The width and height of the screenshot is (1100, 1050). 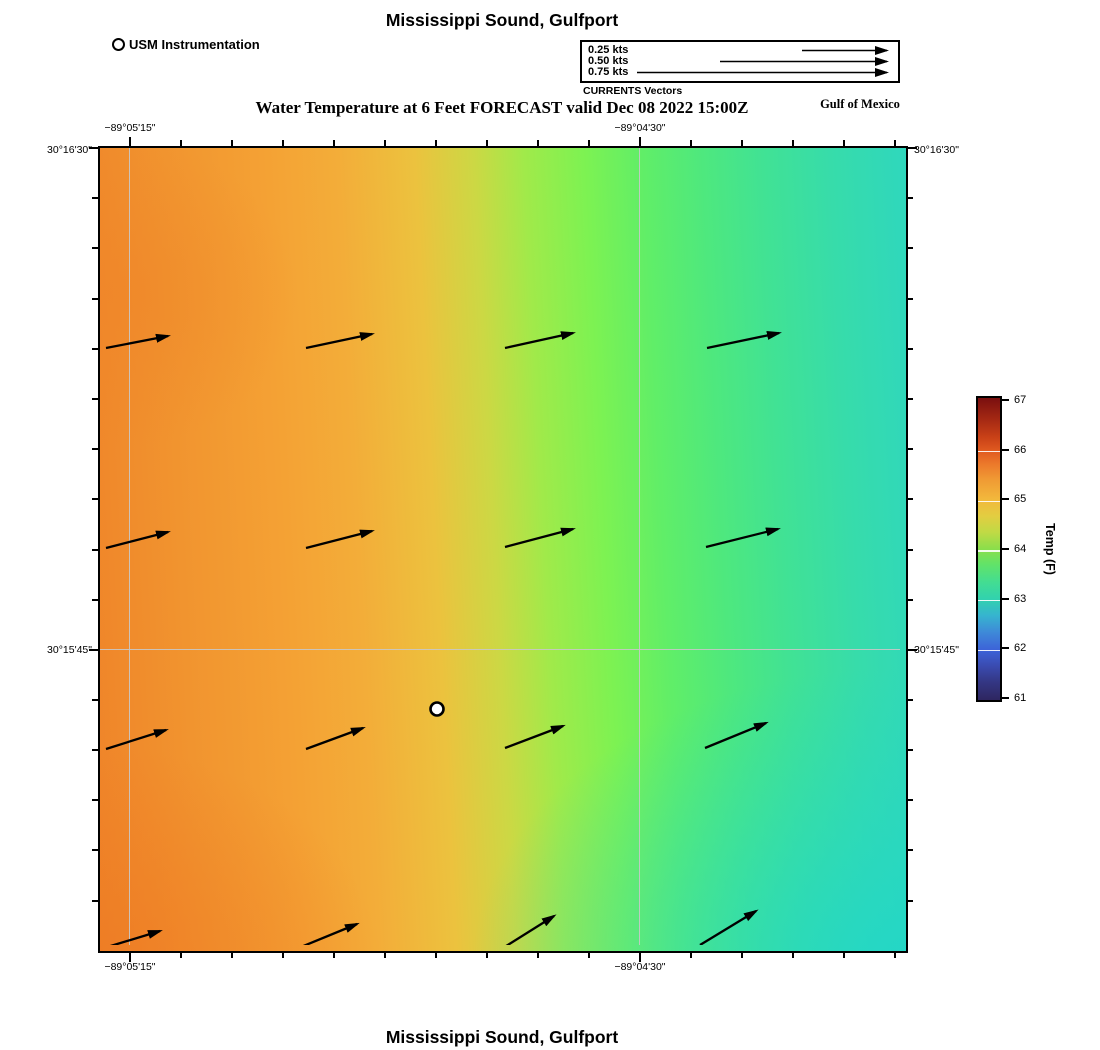 I want to click on legend-speed-label: 0.75 kts, so click(x=608, y=72).